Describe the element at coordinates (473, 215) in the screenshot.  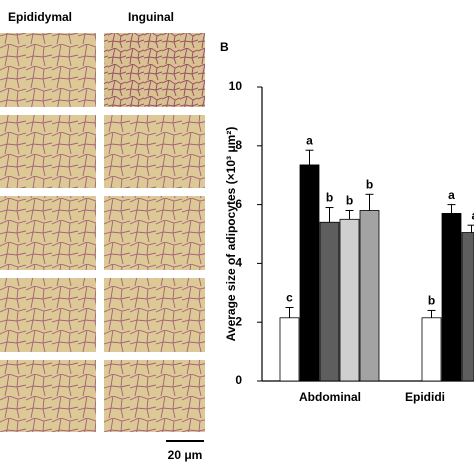
I see `significance-letter: ab` at that location.